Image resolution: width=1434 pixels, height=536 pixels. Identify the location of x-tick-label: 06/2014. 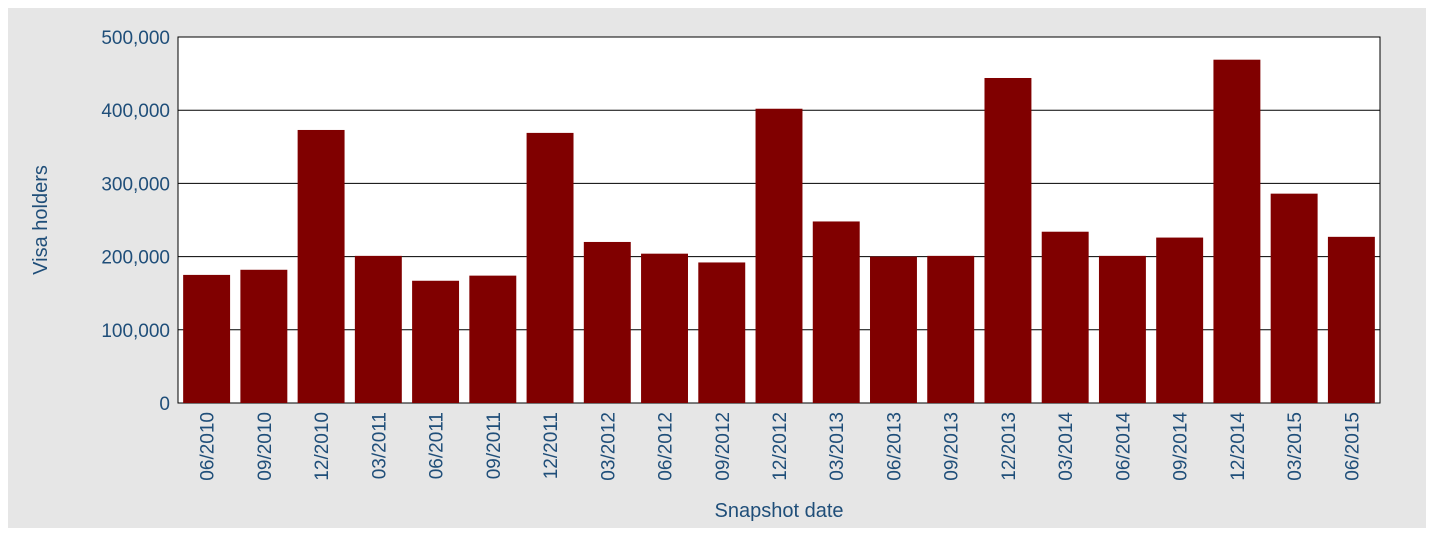
(1123, 446).